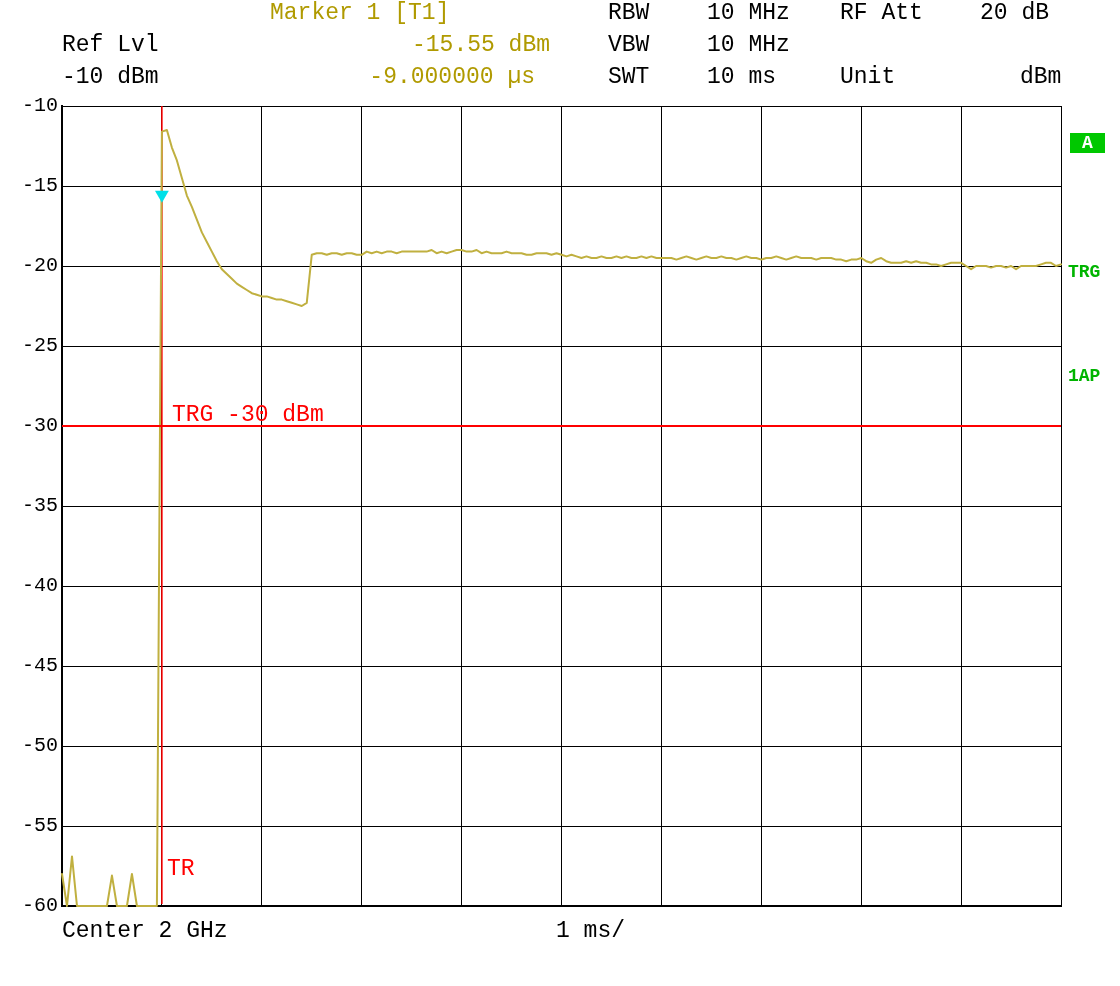  I want to click on y-tick-label: -15, so click(39, 186).